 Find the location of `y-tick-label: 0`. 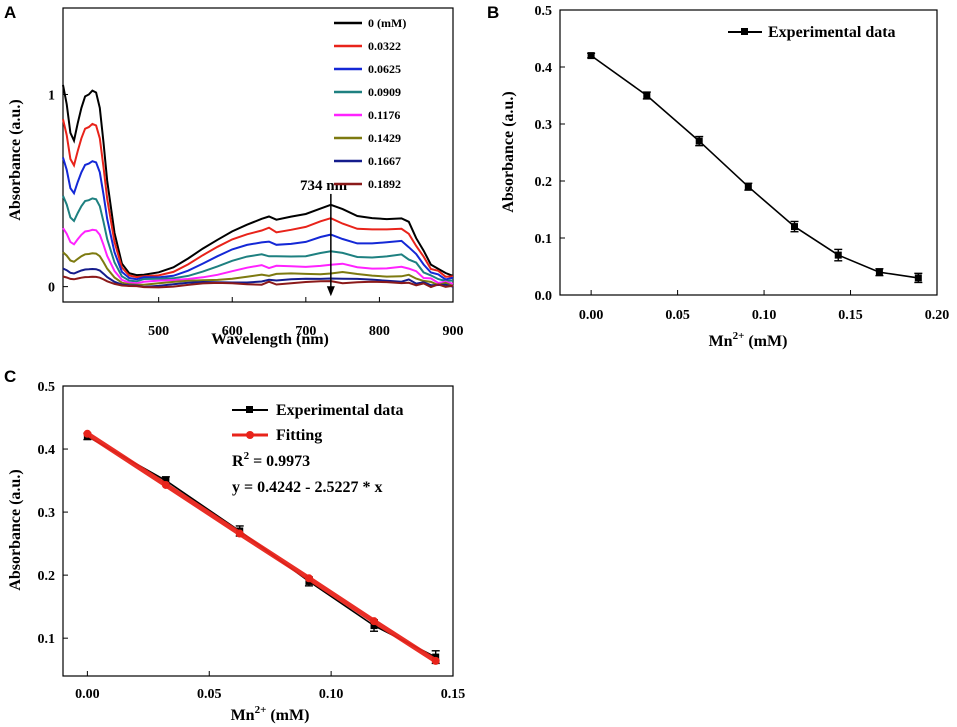

y-tick-label: 0 is located at coordinates (51, 288).